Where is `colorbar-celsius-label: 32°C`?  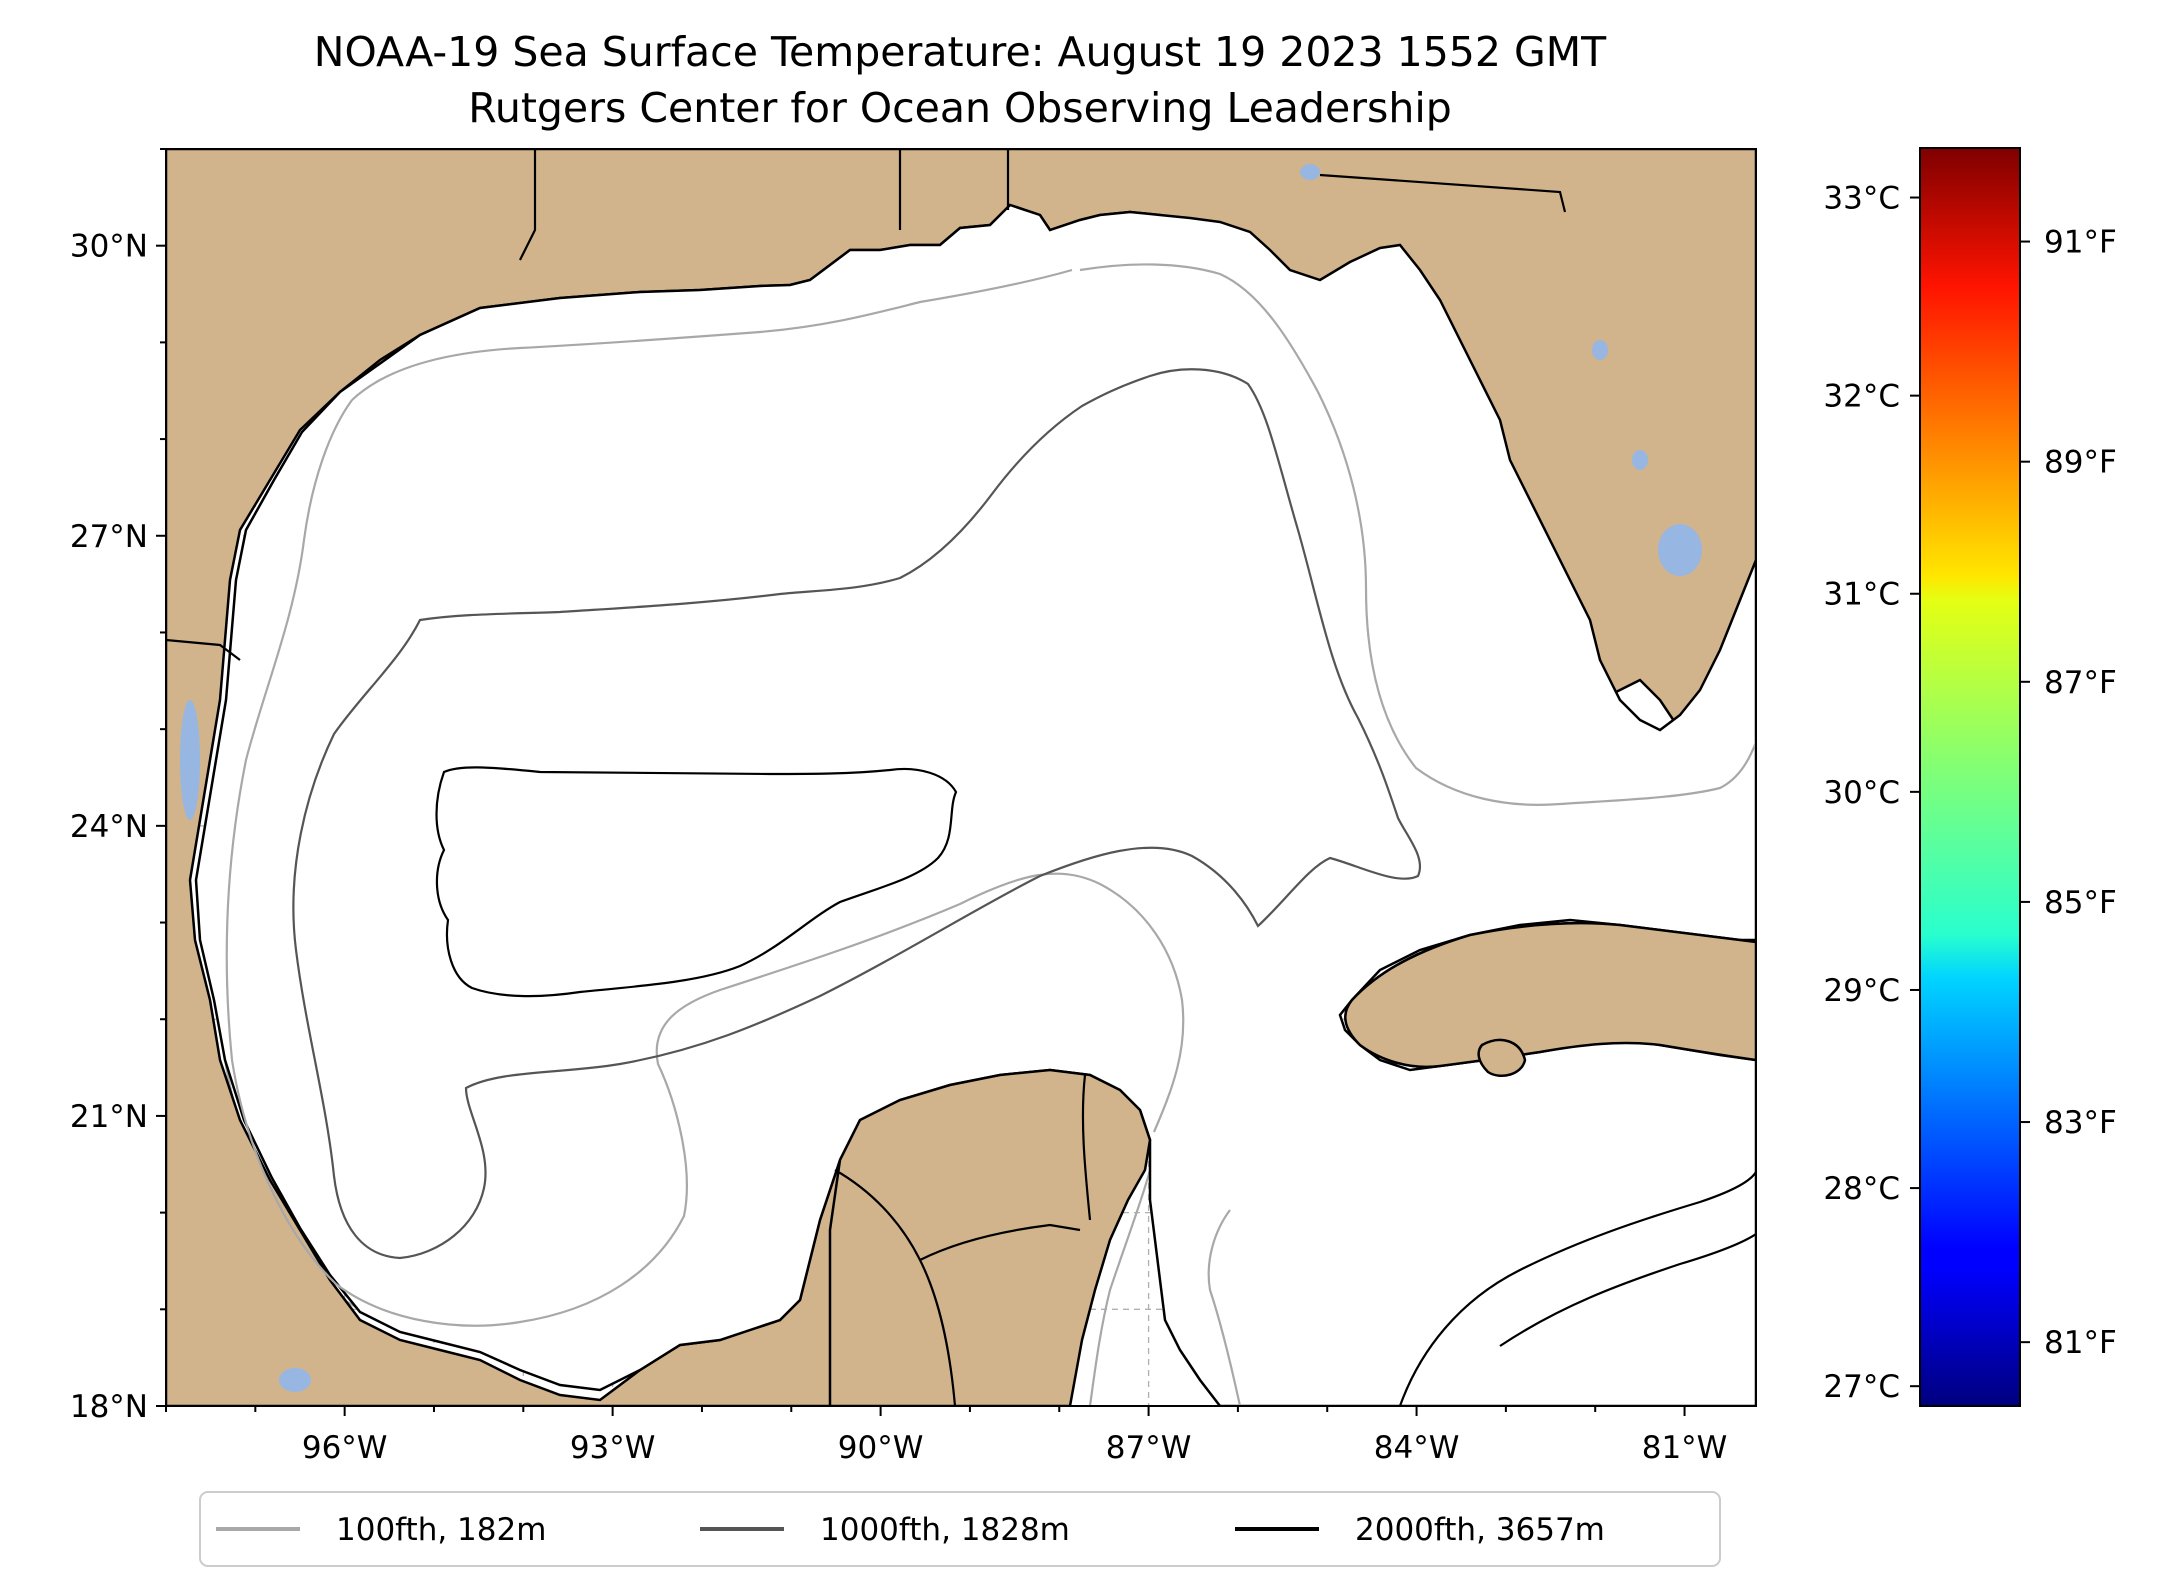
colorbar-celsius-label: 32°C is located at coordinates (1861, 397).